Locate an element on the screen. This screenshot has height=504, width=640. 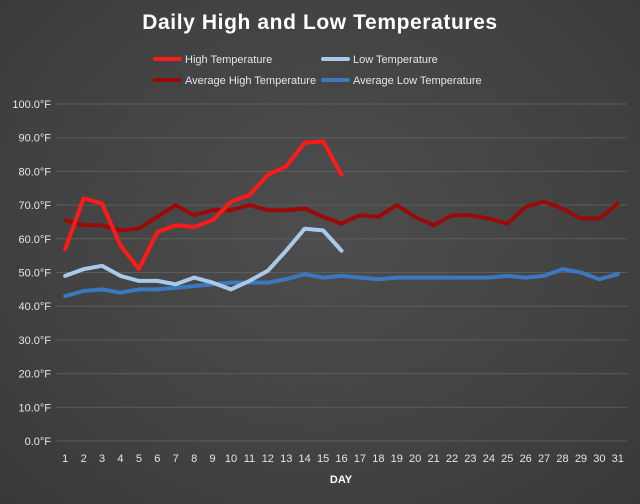
x-tick-label: 28 is located at coordinates (562, 459).